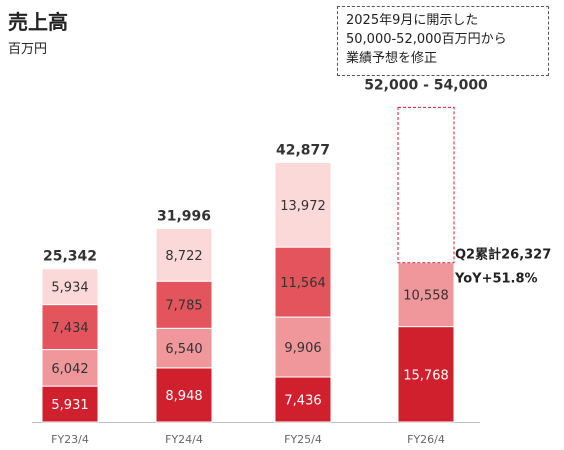 The image size is (564, 450). I want to click on bar-segment-label: 9,906, so click(302, 348).